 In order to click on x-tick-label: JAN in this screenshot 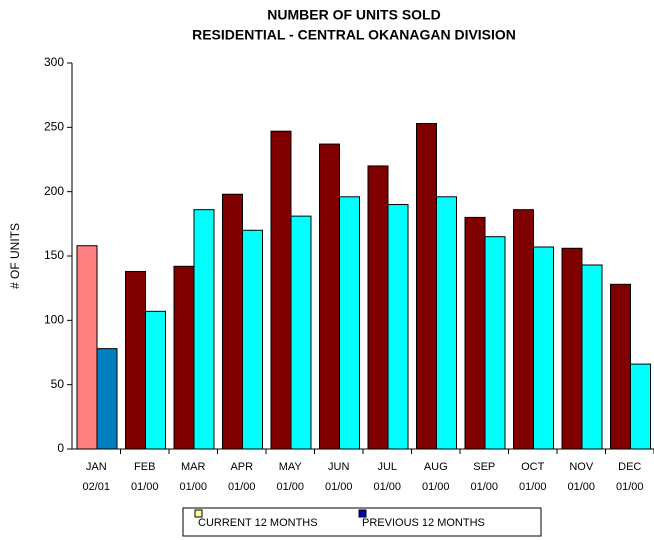, I will do `click(96, 467)`.